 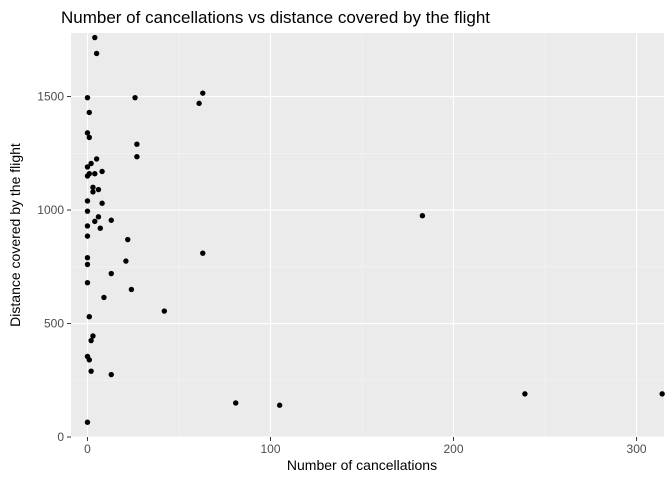 What do you see at coordinates (54, 324) in the screenshot?
I see `y-tick-label: 500` at bounding box center [54, 324].